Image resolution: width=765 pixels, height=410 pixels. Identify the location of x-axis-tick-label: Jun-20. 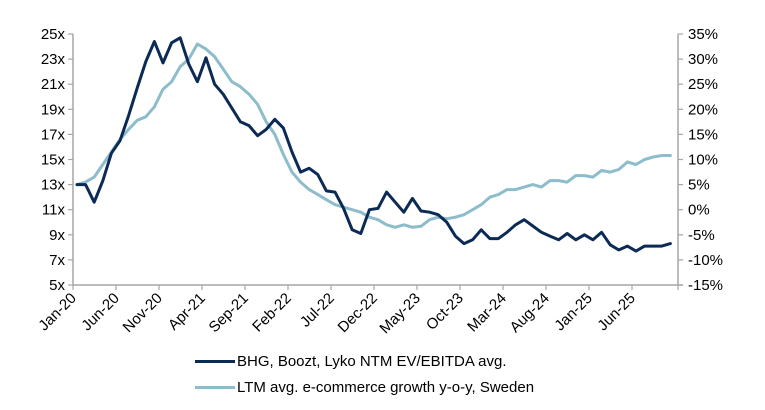
(100, 312).